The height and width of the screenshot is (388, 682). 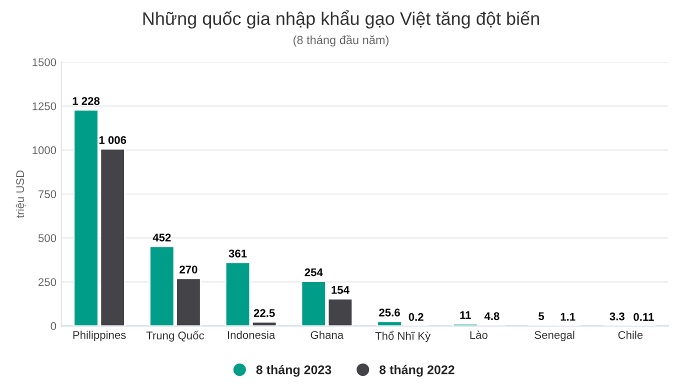 What do you see at coordinates (403, 336) in the screenshot?
I see `x-tick-label: Thổ Nhĩ Kỳ` at bounding box center [403, 336].